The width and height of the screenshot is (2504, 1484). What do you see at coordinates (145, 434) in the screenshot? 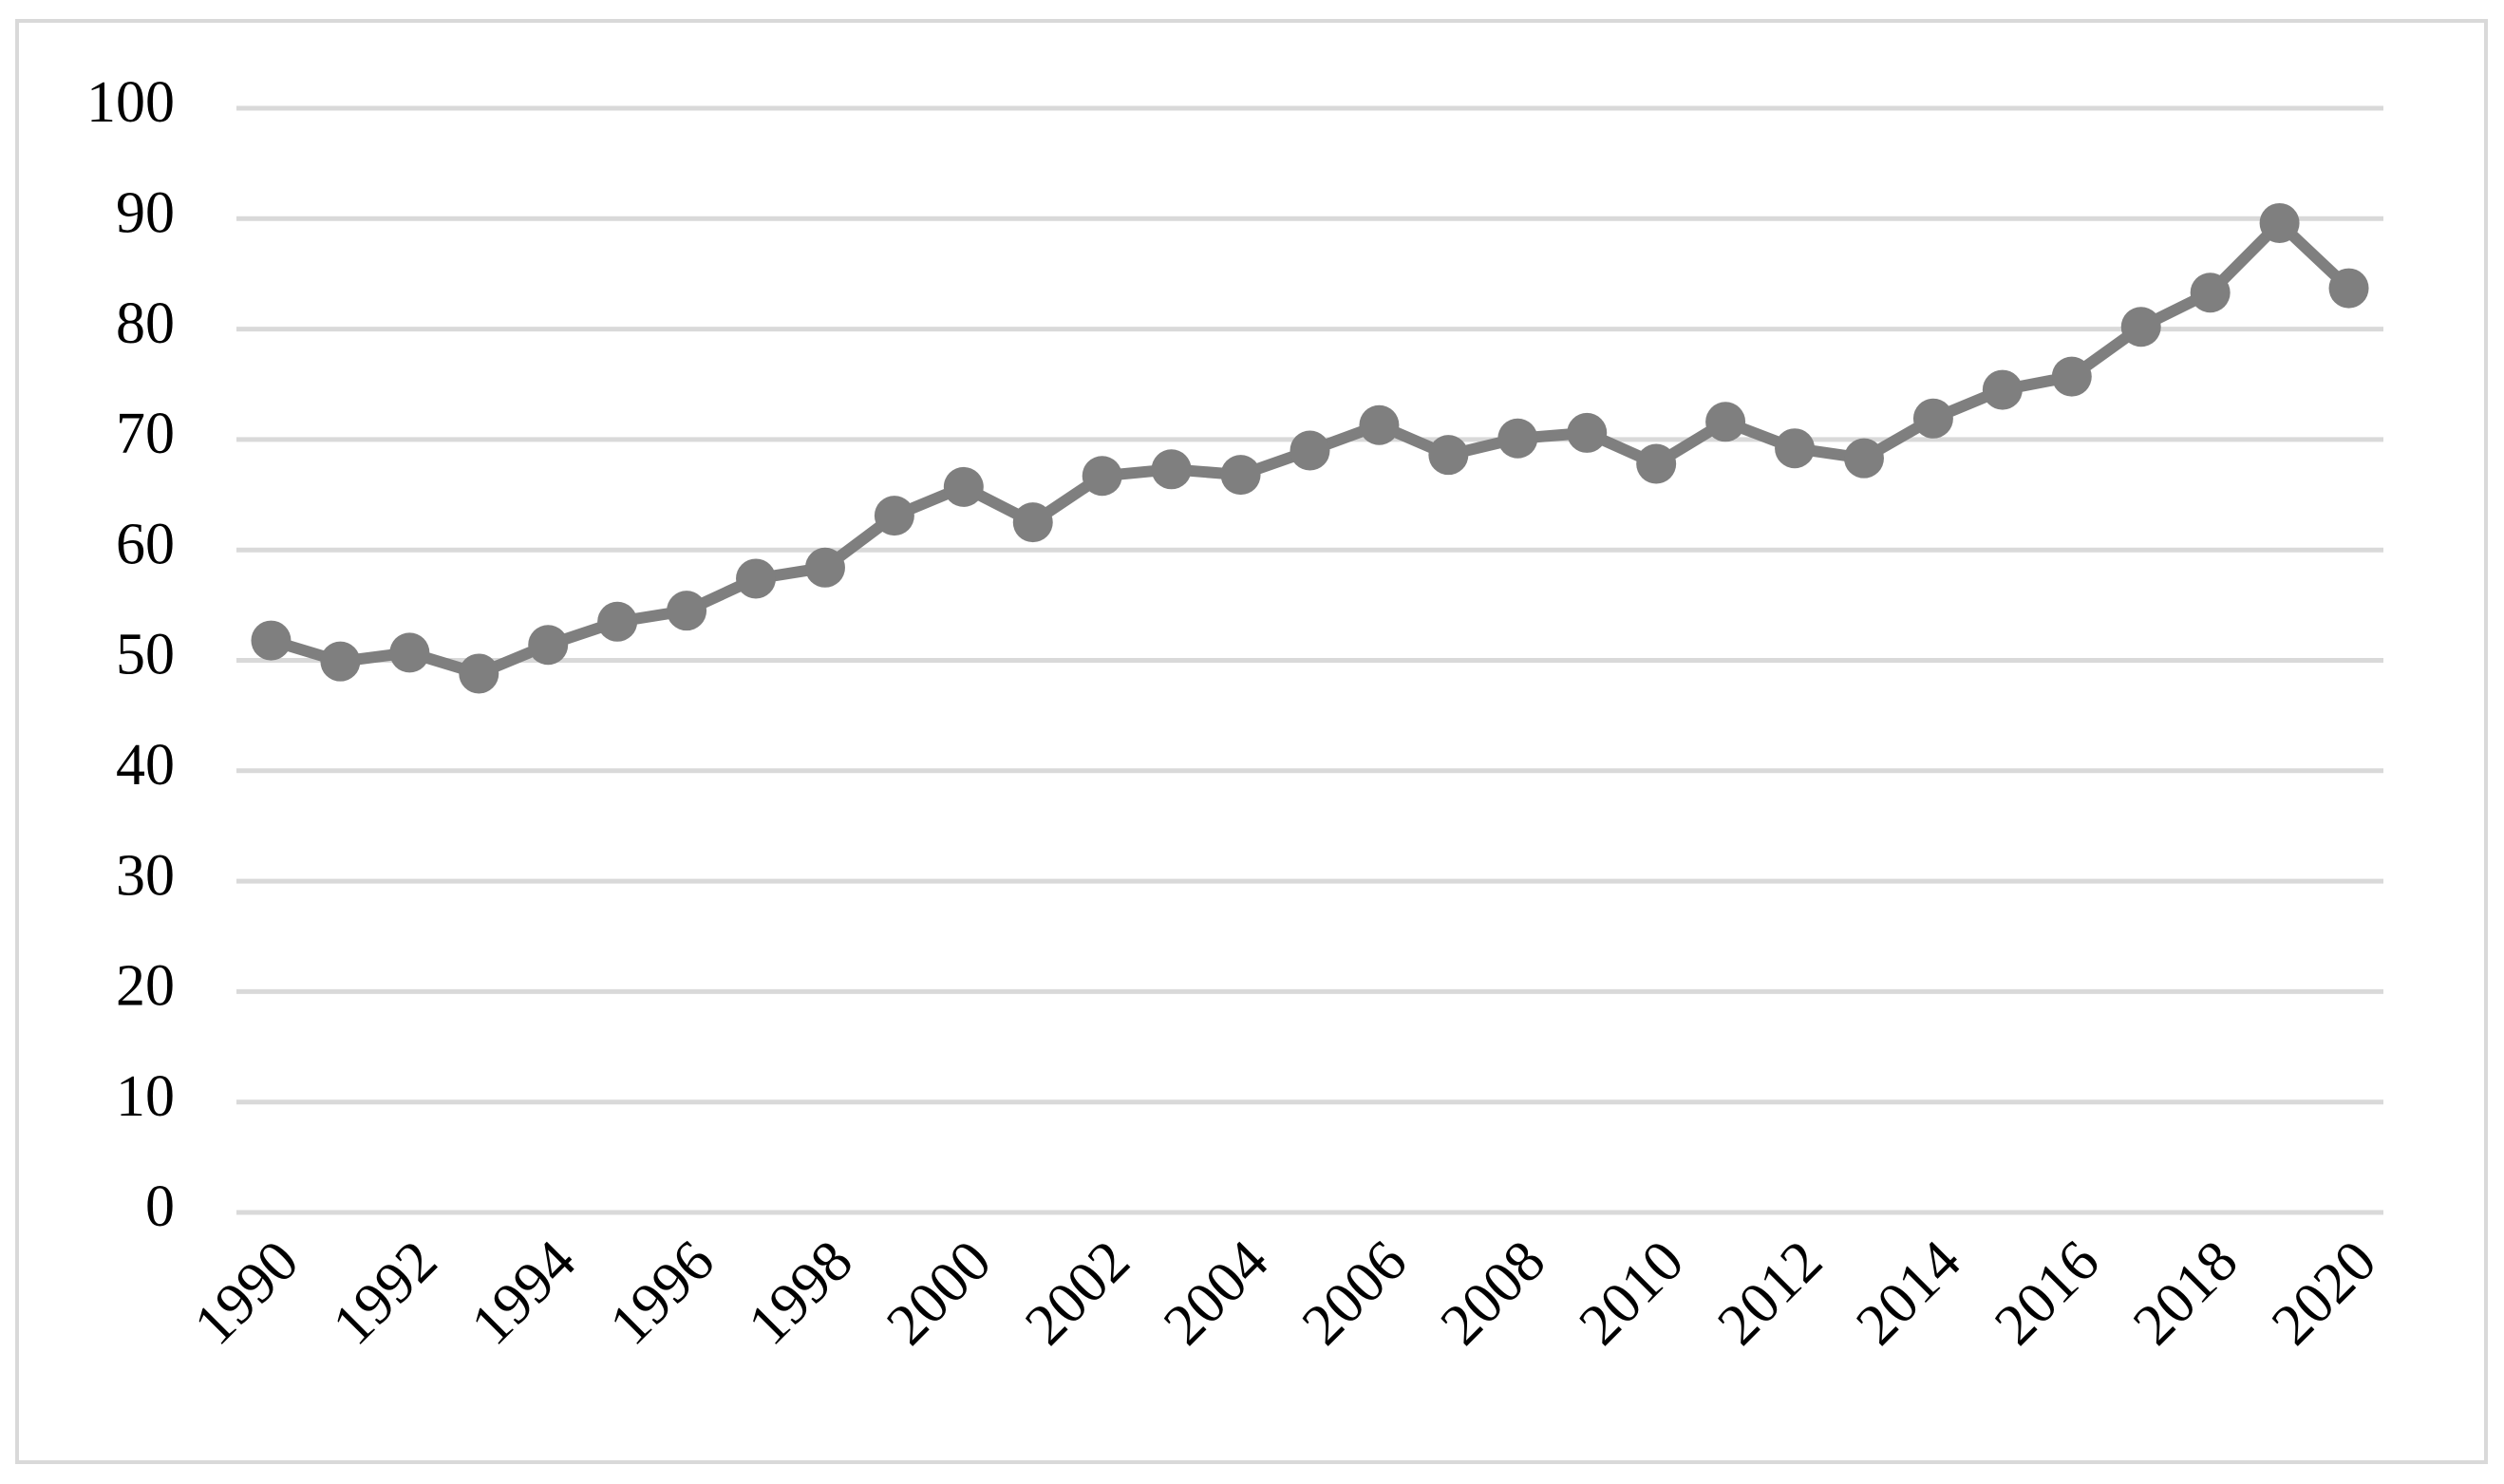
I see `y-tick-label: 70` at bounding box center [145, 434].